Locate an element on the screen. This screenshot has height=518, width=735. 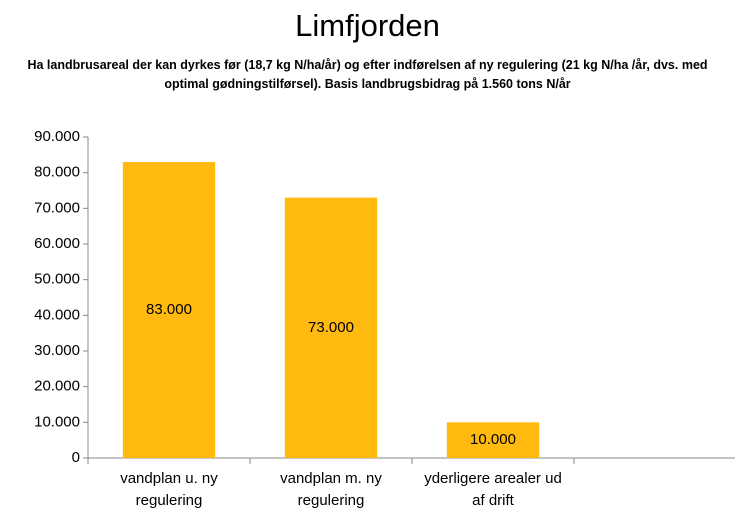
y-tick-label: 40.000 is located at coordinates (57, 314).